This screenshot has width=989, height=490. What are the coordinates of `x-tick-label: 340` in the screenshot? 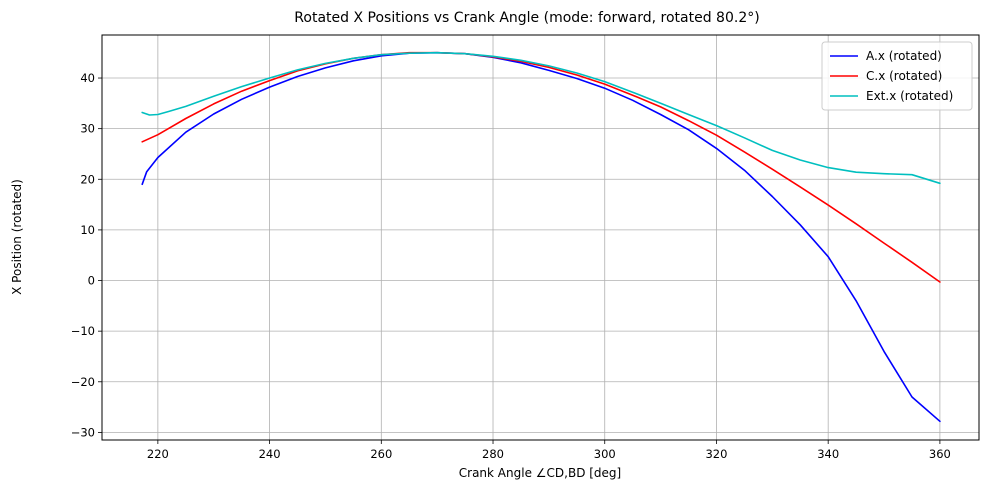 It's located at (828, 454).